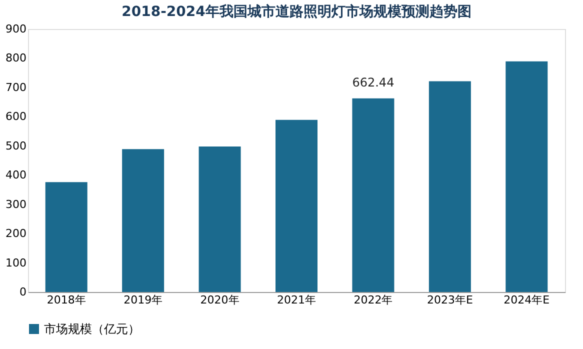 The height and width of the screenshot is (349, 583). Describe the element at coordinates (16, 204) in the screenshot. I see `y-tick-label: 300` at that location.